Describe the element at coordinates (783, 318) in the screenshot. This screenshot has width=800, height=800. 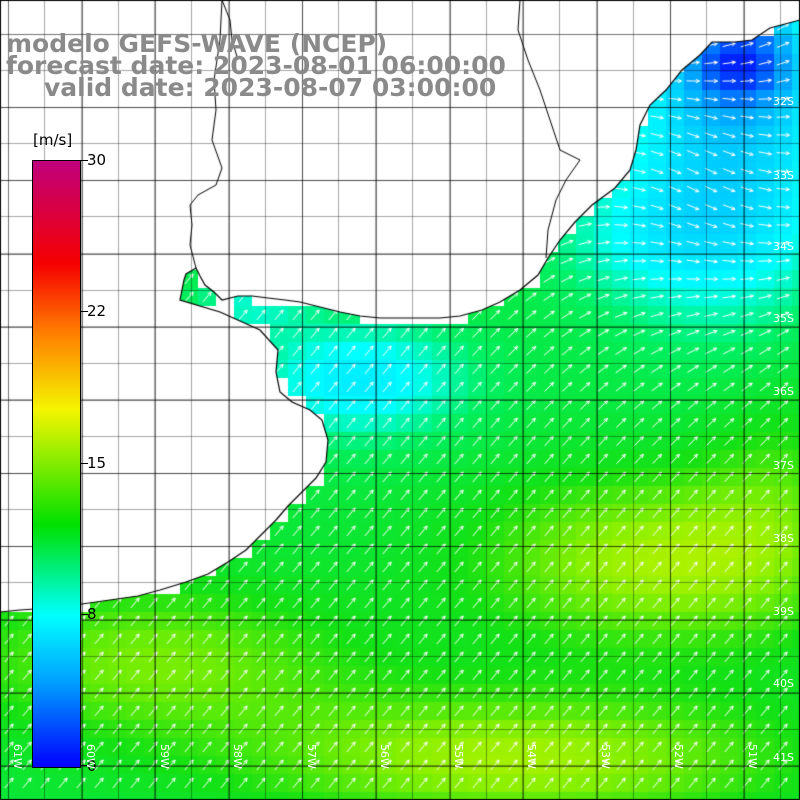
I see `lat-label: 35S` at that location.